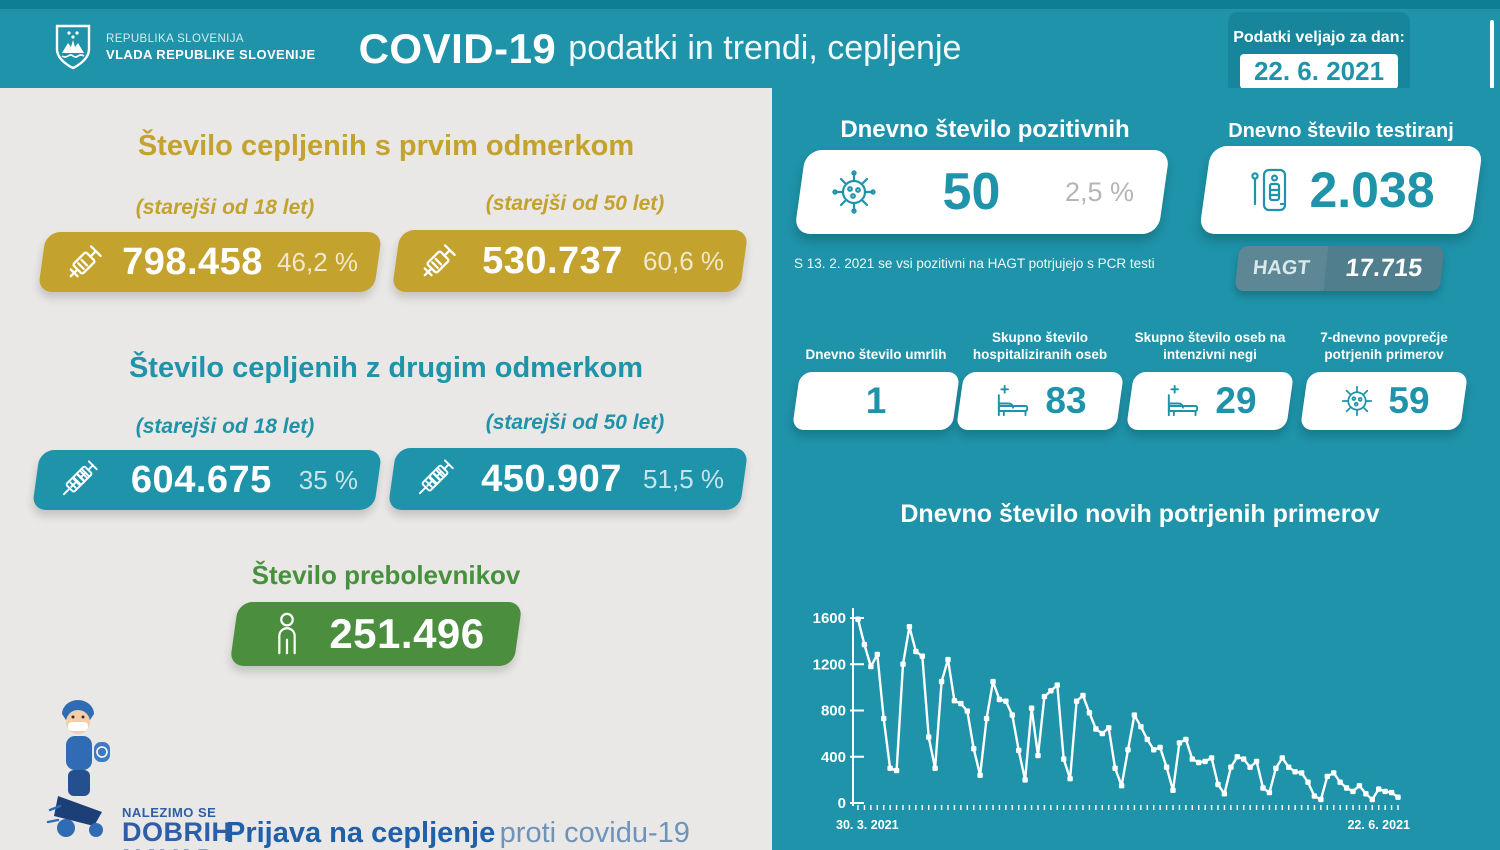 Image resolution: width=1500 pixels, height=850 pixels. Describe the element at coordinates (287, 633) in the screenshot. I see `person-icon` at that location.